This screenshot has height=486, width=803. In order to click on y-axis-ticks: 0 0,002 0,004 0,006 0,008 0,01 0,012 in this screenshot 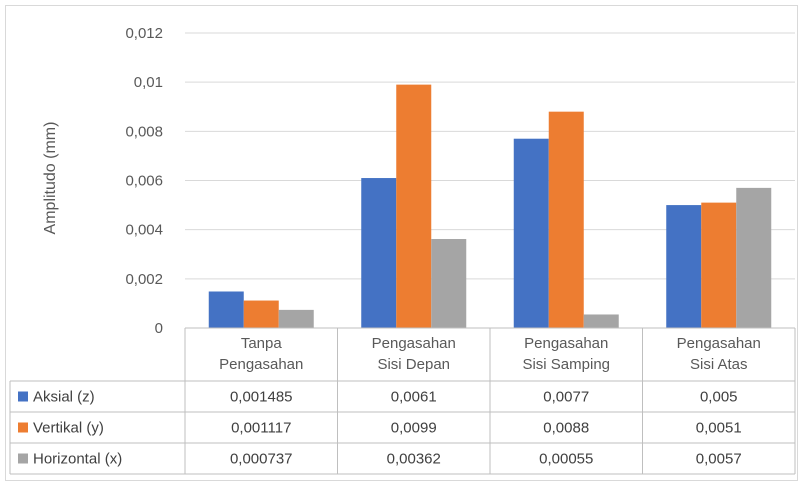, I will do `click(144, 181)`.